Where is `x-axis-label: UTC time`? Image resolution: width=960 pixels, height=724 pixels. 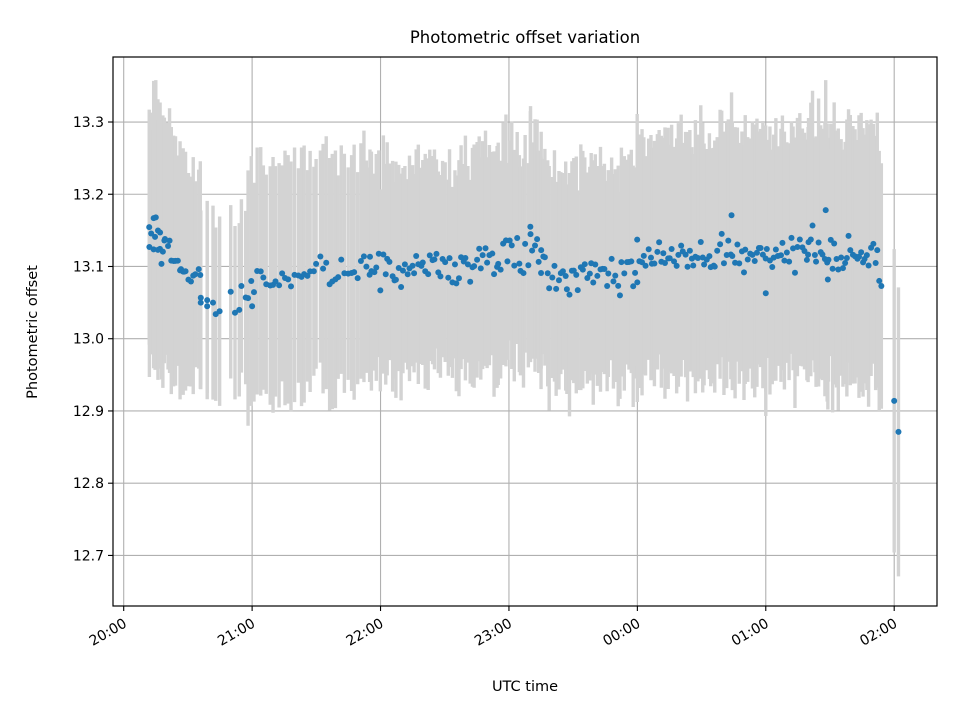
x-axis-label: UTC time is located at coordinates (525, 687).